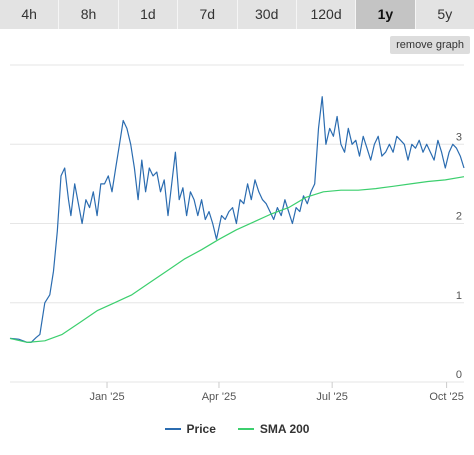 This screenshot has height=455, width=474. What do you see at coordinates (459, 375) in the screenshot?
I see `y-tick-label-0: 0` at bounding box center [459, 375].